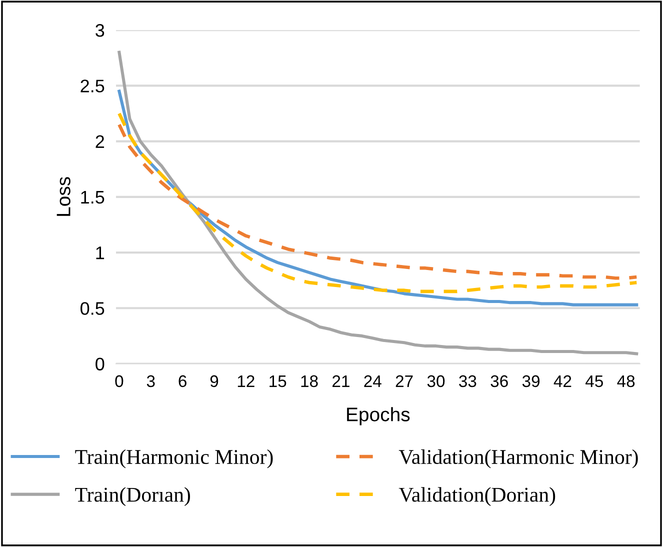 The width and height of the screenshot is (663, 547). Describe the element at coordinates (132, 496) in the screenshot. I see `legend-label: Train(Dorıan)` at that location.